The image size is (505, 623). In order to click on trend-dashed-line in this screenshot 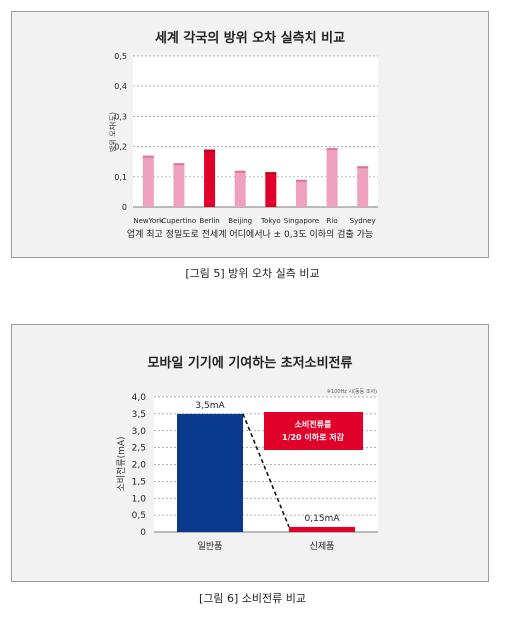, I will do `click(266, 470)`.